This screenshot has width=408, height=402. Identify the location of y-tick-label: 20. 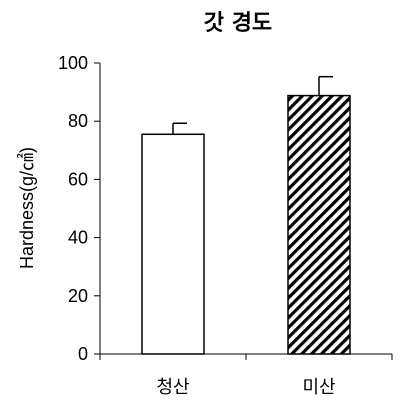
(78, 296).